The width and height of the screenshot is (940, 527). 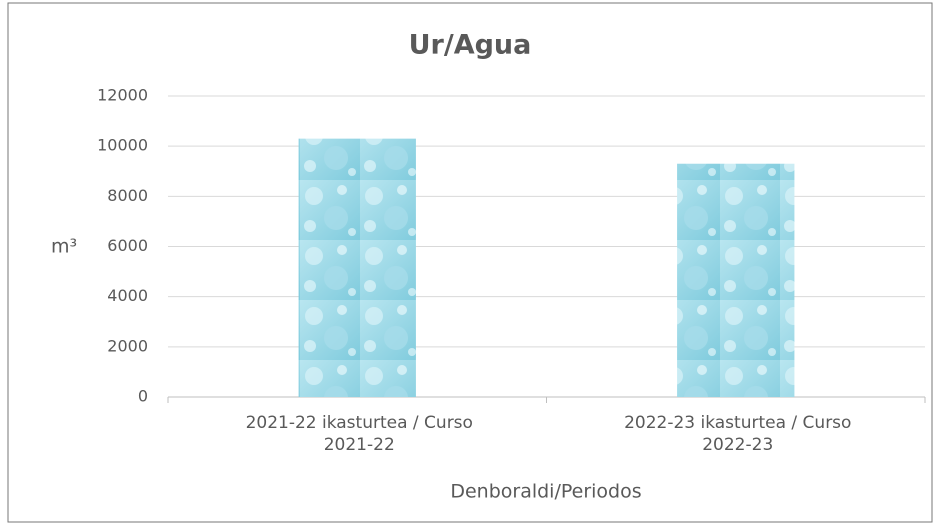 What do you see at coordinates (122, 145) in the screenshot?
I see `y-tick-label: 10000` at bounding box center [122, 145].